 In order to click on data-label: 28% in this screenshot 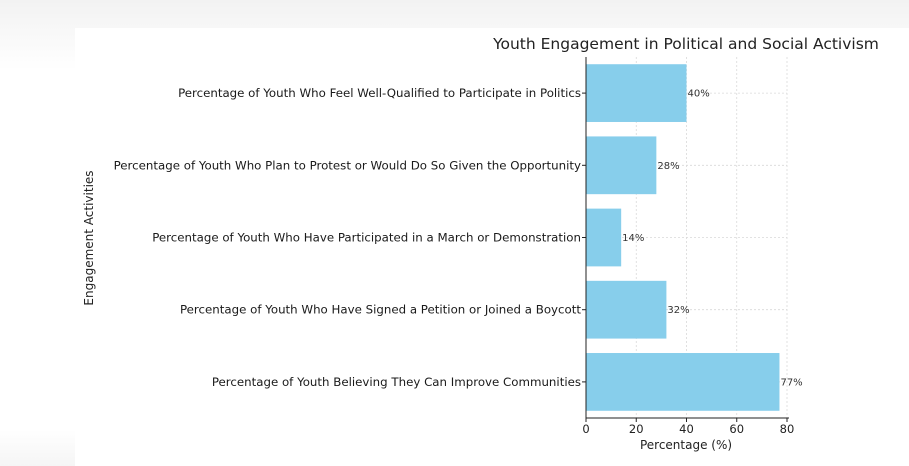, I will do `click(668, 166)`.